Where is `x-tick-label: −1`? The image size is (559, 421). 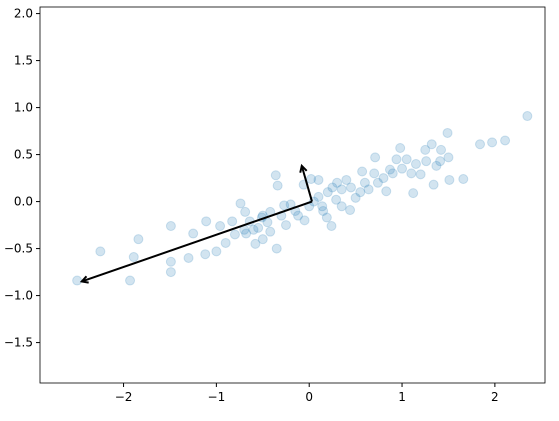 x-tick-label: −1 is located at coordinates (217, 397).